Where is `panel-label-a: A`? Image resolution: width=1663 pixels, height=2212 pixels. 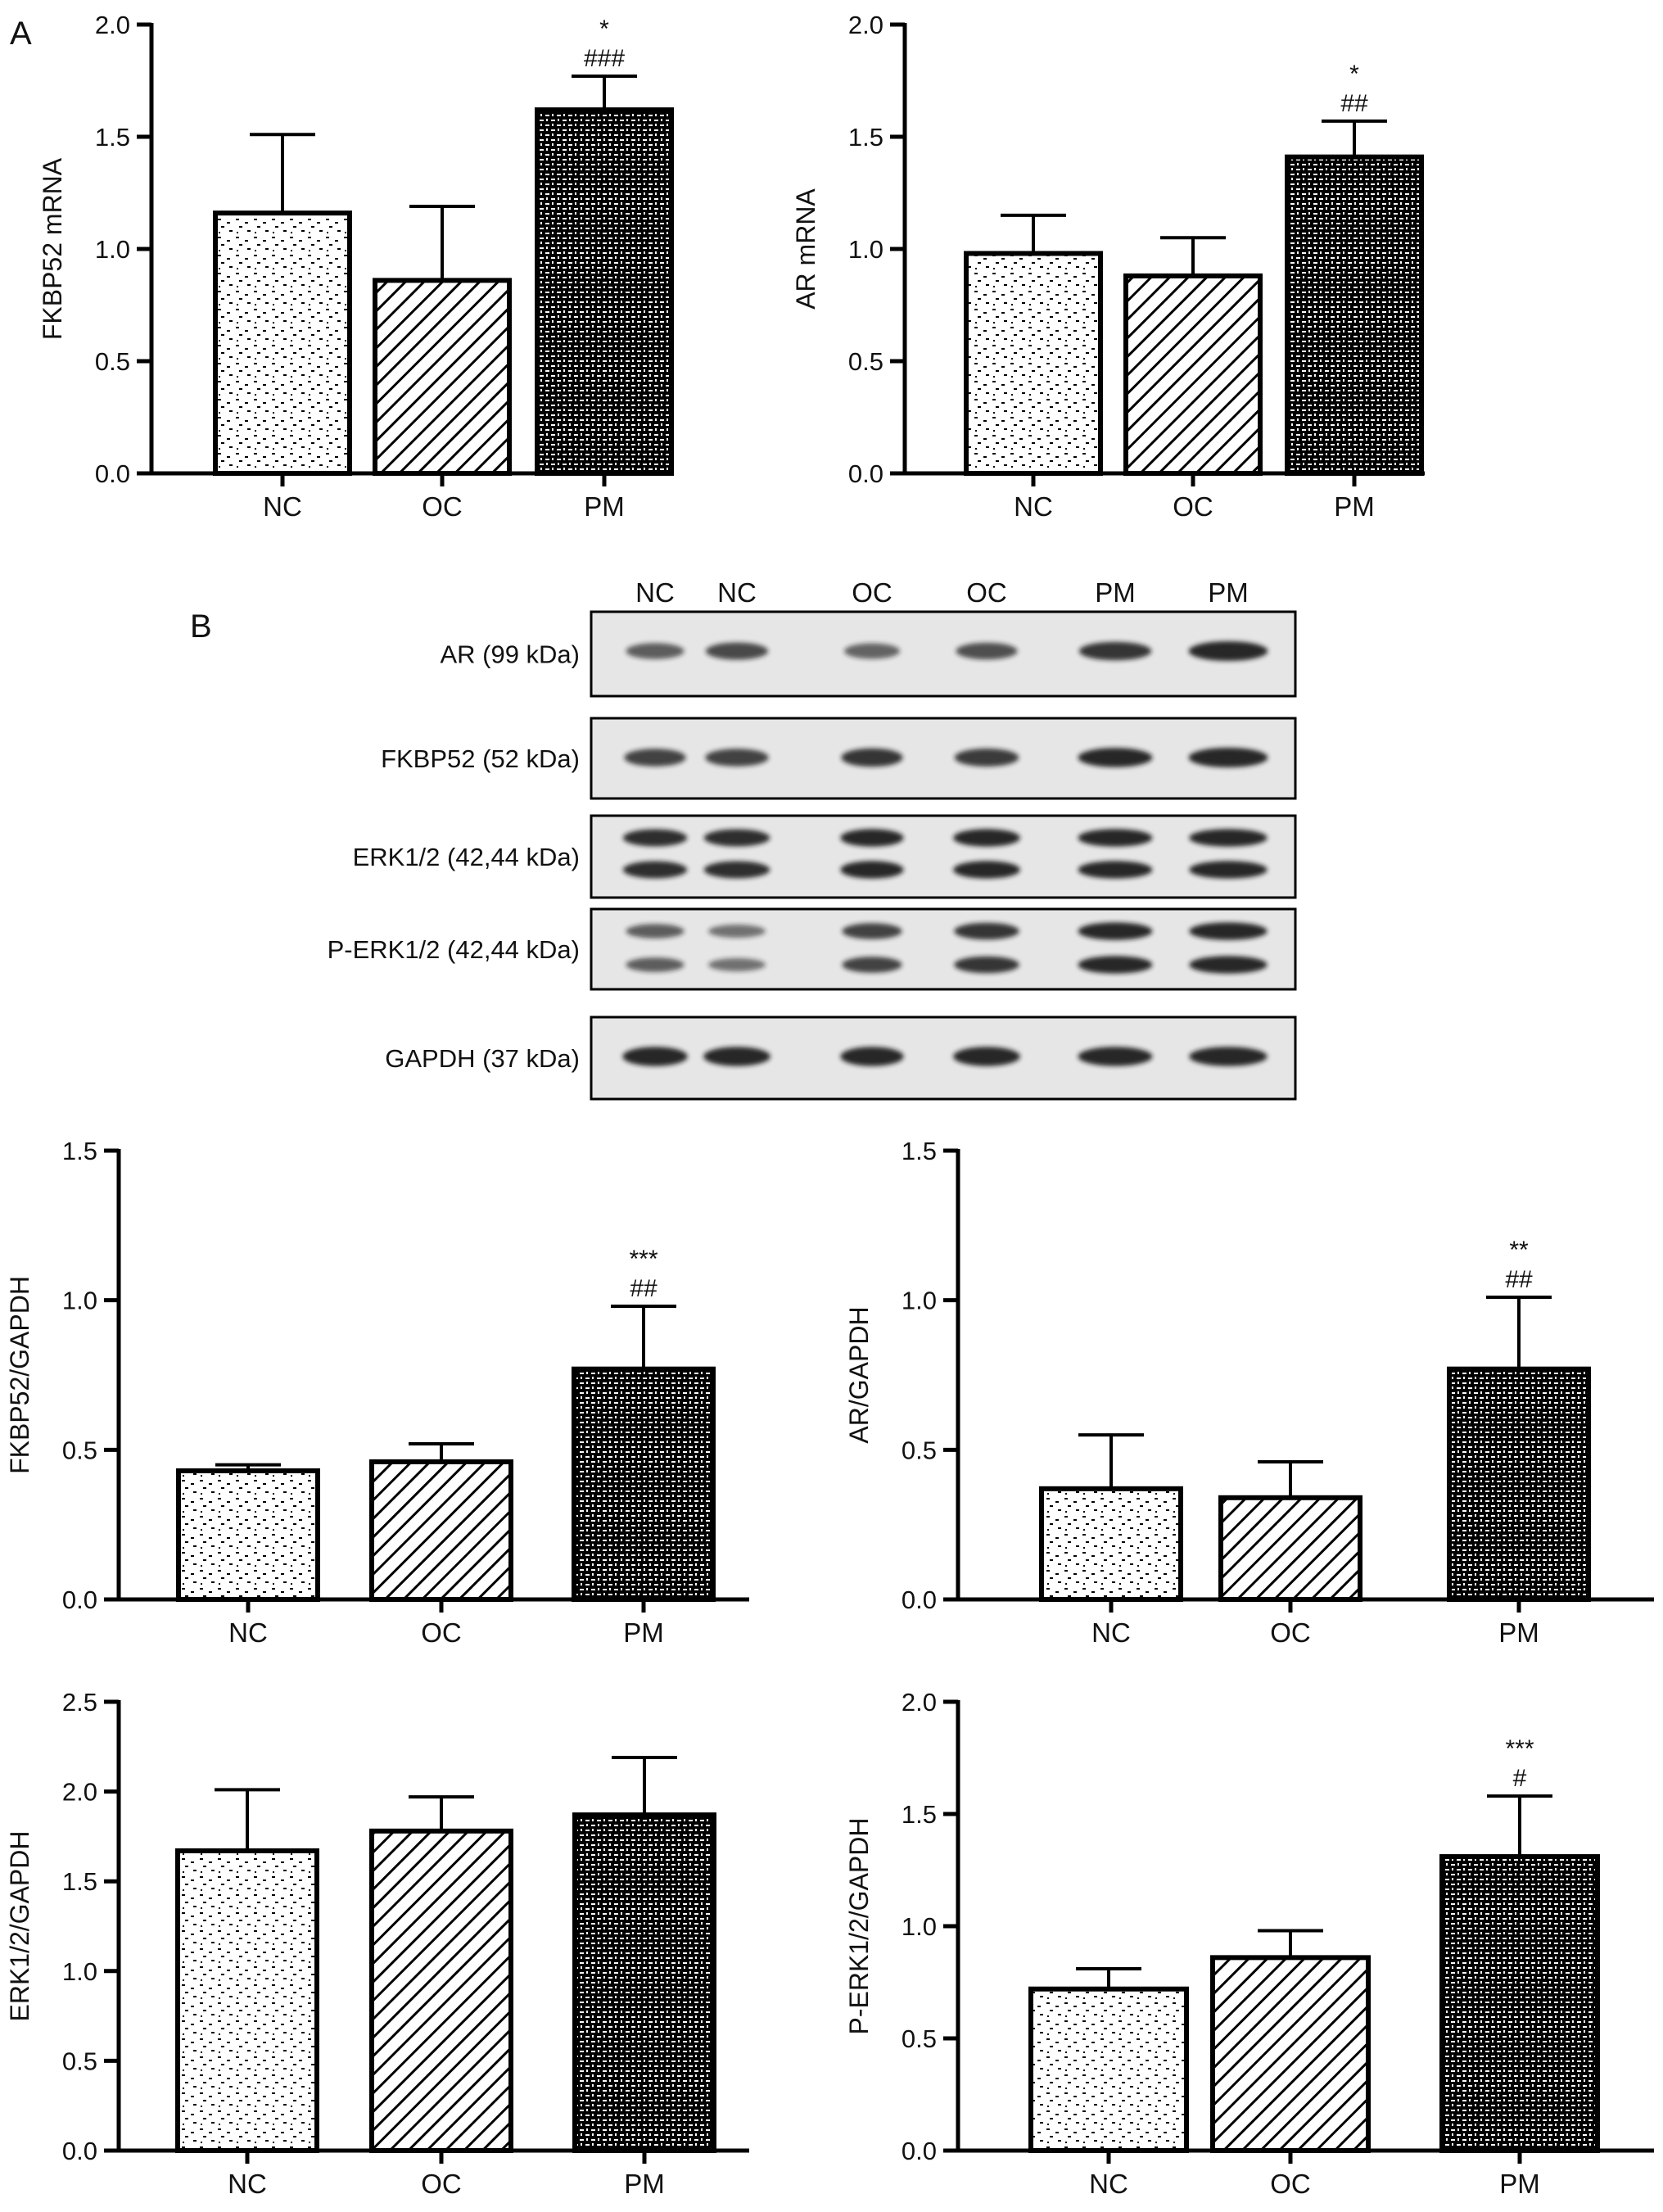 panel-label-a: A is located at coordinates (21, 34).